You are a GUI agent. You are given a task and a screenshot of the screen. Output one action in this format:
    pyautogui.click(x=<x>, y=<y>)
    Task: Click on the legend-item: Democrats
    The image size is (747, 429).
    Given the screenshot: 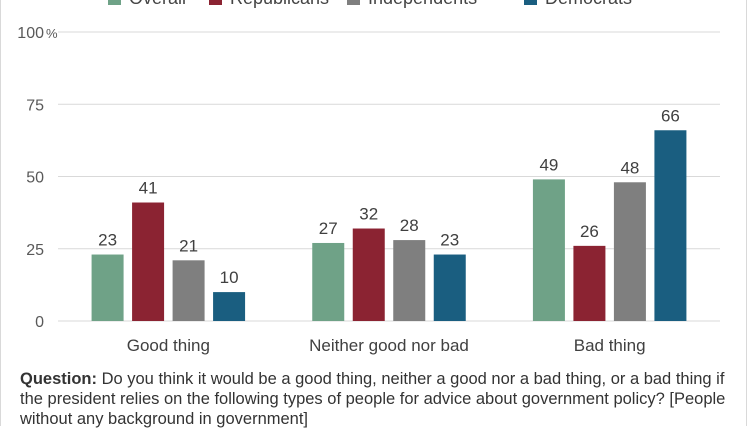 What is the action you would take?
    pyautogui.click(x=578, y=4)
    